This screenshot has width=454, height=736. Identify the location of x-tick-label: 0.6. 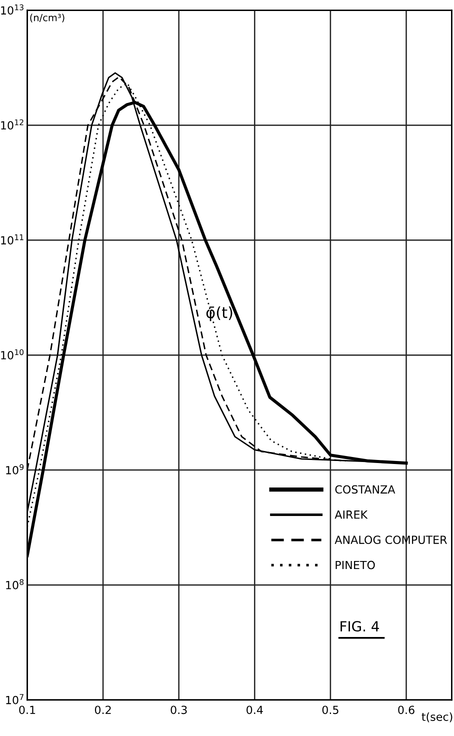
(406, 710).